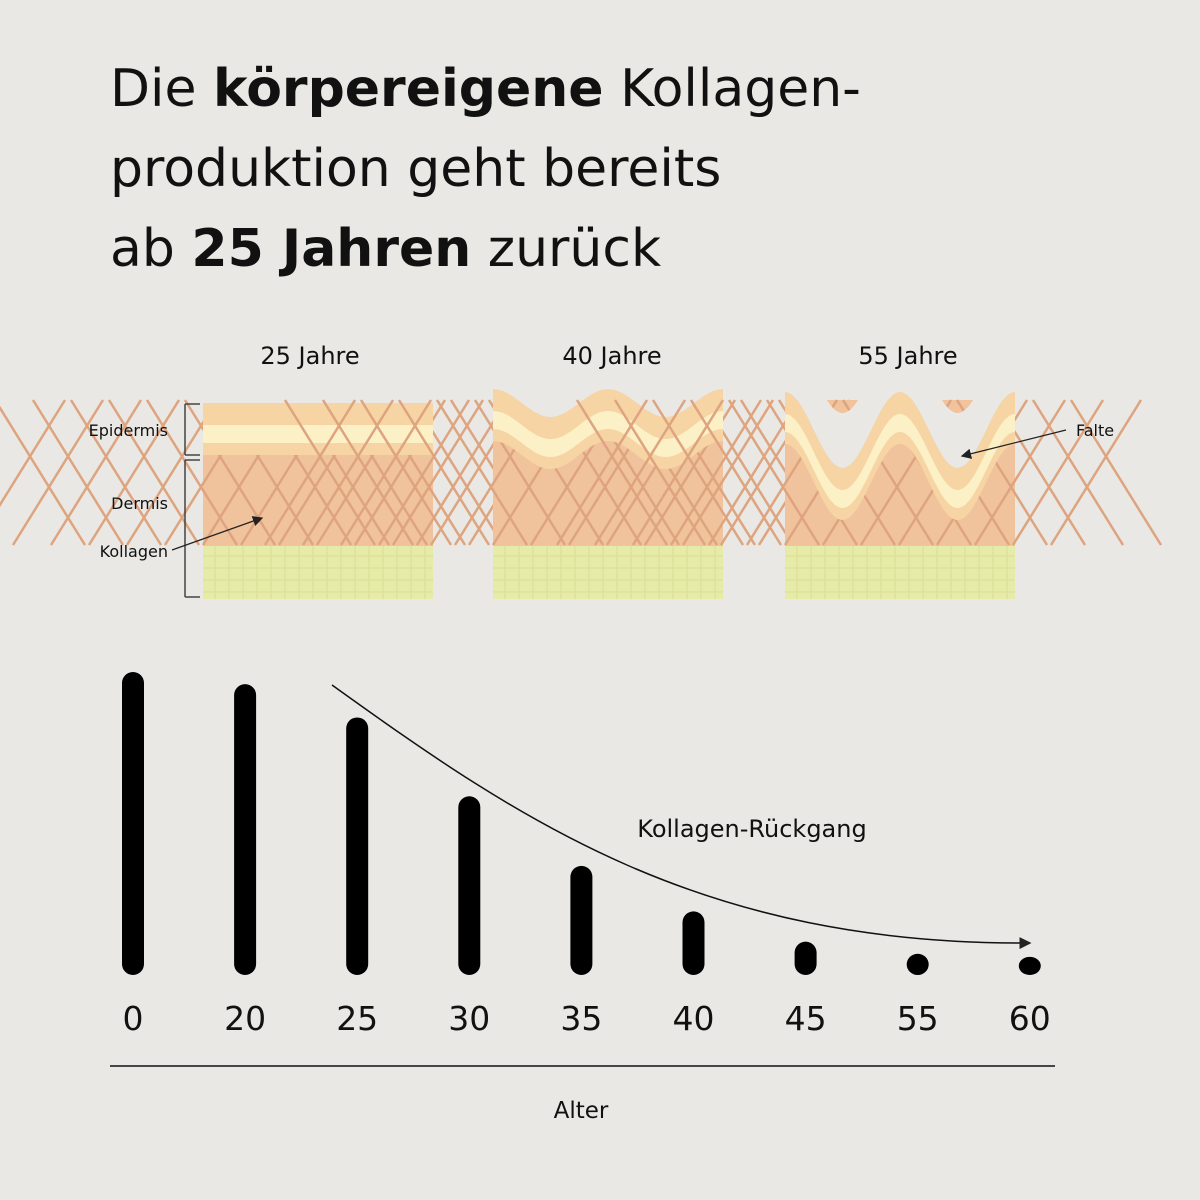 The width and height of the screenshot is (1200, 1200). What do you see at coordinates (900, 456) in the screenshot?
I see `epidermis` at bounding box center [900, 456].